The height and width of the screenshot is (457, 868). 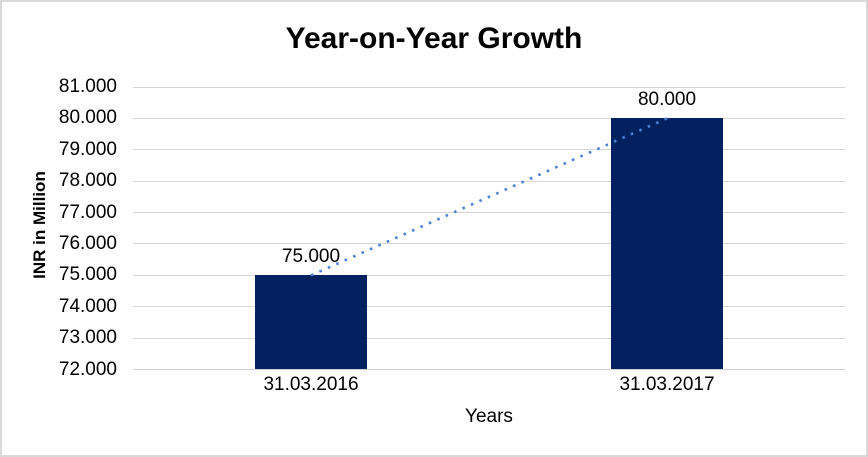 I want to click on y-tick-label: 79.000, so click(x=87, y=149).